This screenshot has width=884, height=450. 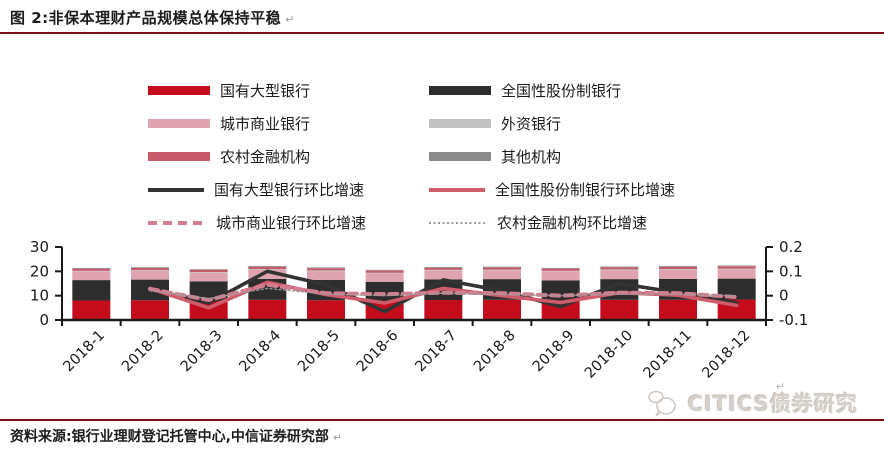 I want to click on x-axis-category-label: 2018-2, so click(x=143, y=352).